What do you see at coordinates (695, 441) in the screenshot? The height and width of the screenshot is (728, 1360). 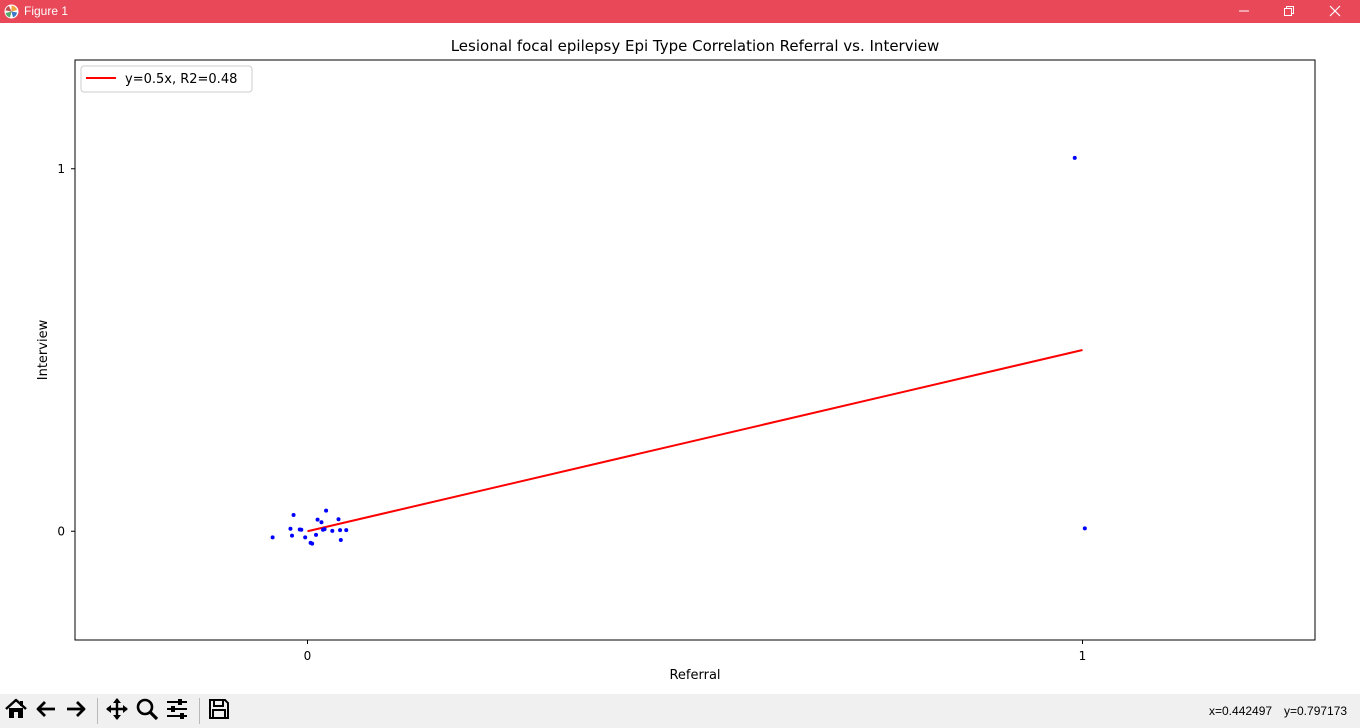 I see `regression-line` at bounding box center [695, 441].